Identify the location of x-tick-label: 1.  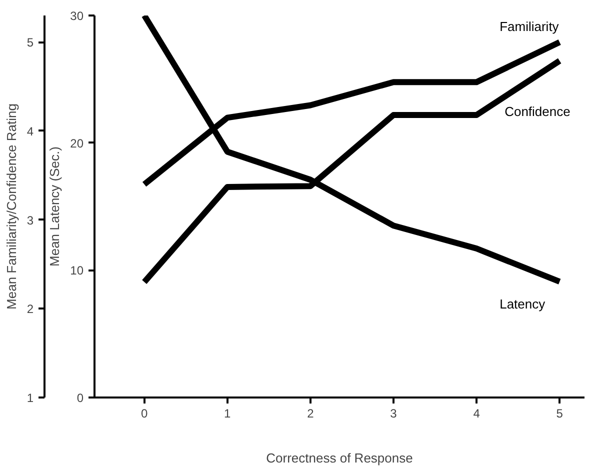
(228, 413).